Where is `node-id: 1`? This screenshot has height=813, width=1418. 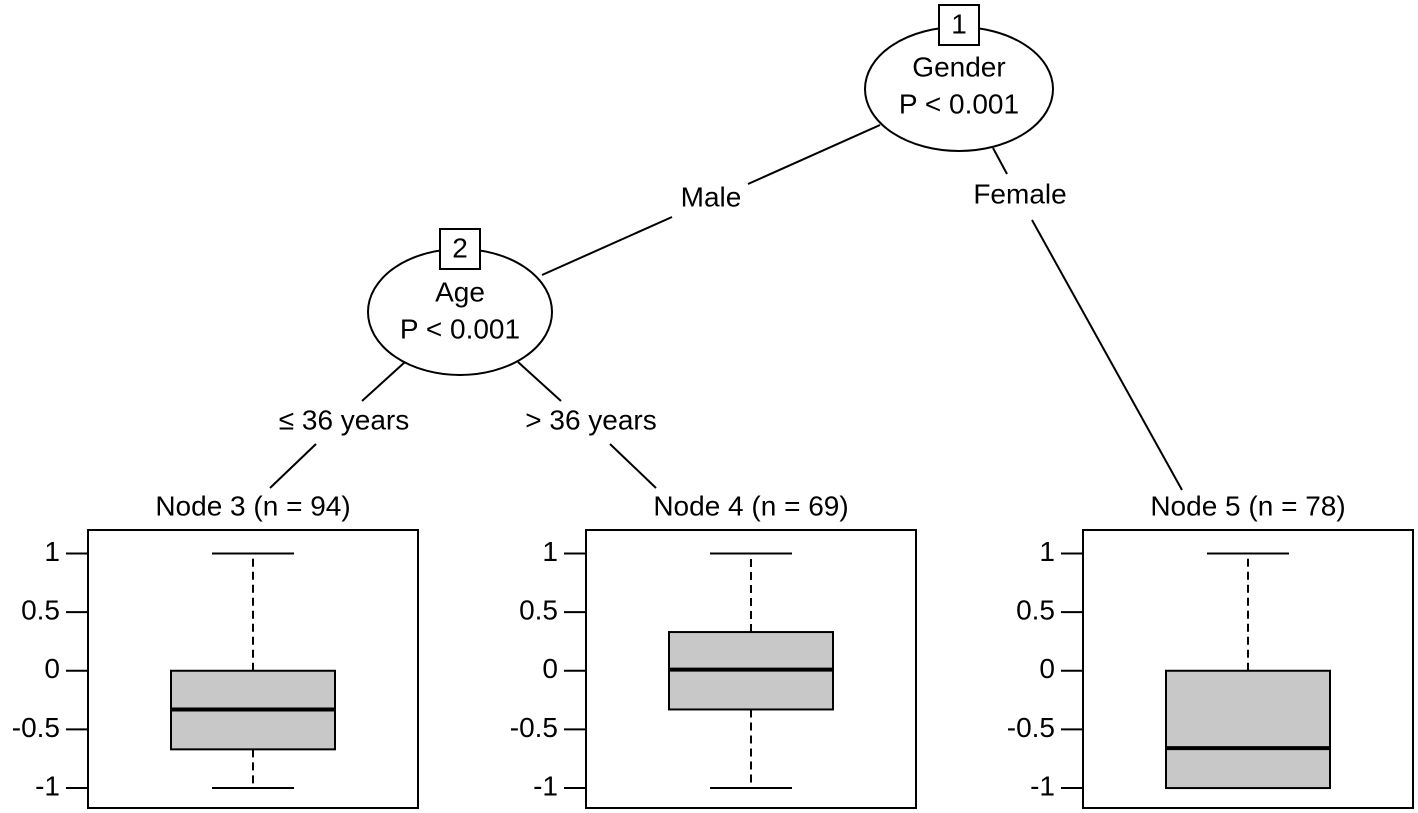
node-id: 1 is located at coordinates (959, 23).